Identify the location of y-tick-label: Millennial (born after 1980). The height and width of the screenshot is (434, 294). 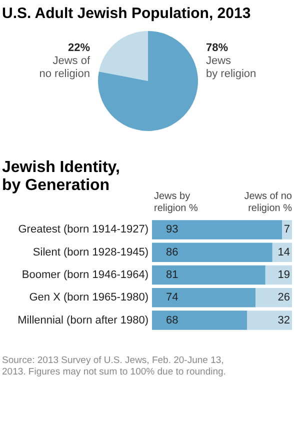
(83, 320).